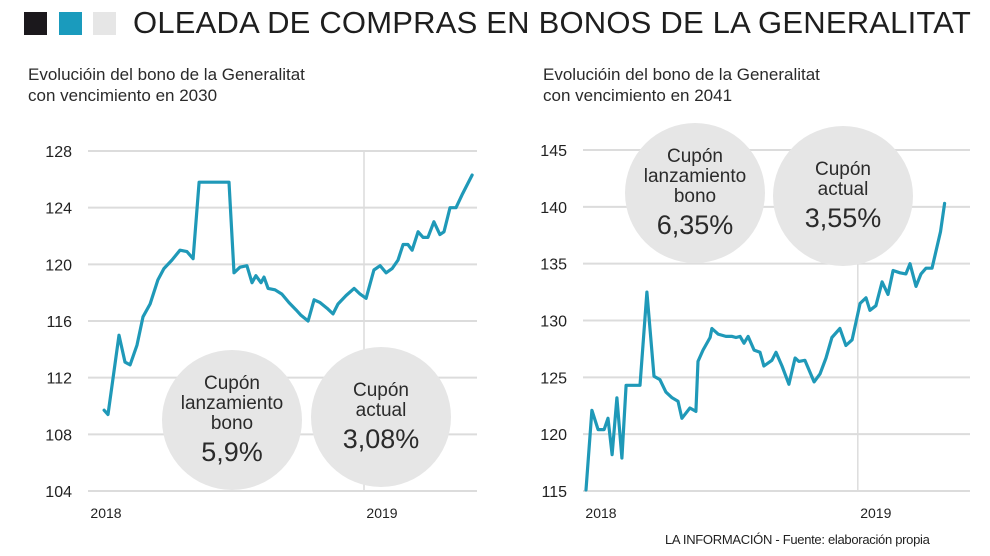 This screenshot has width=990, height=556. I want to click on chart-2030-xtick-label: 2019, so click(381, 513).